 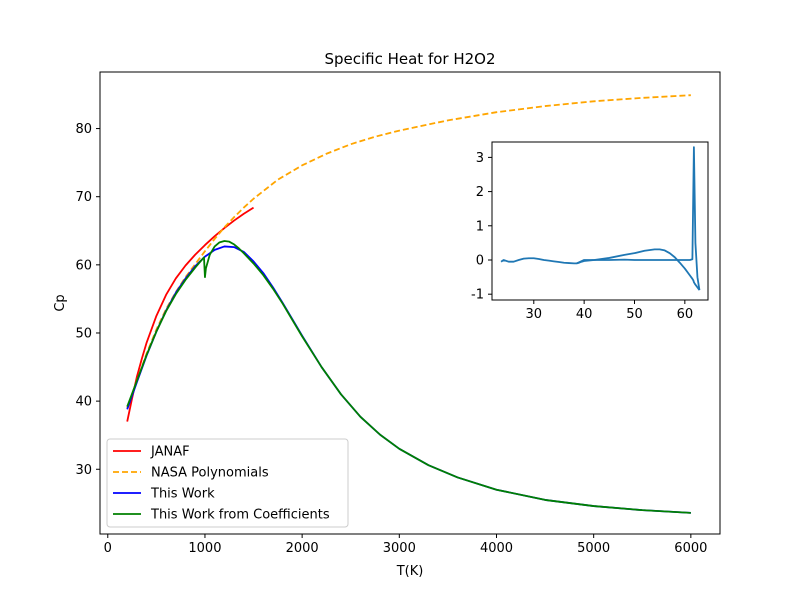 I want to click on main-y-tick-label: 80, so click(x=83, y=129).